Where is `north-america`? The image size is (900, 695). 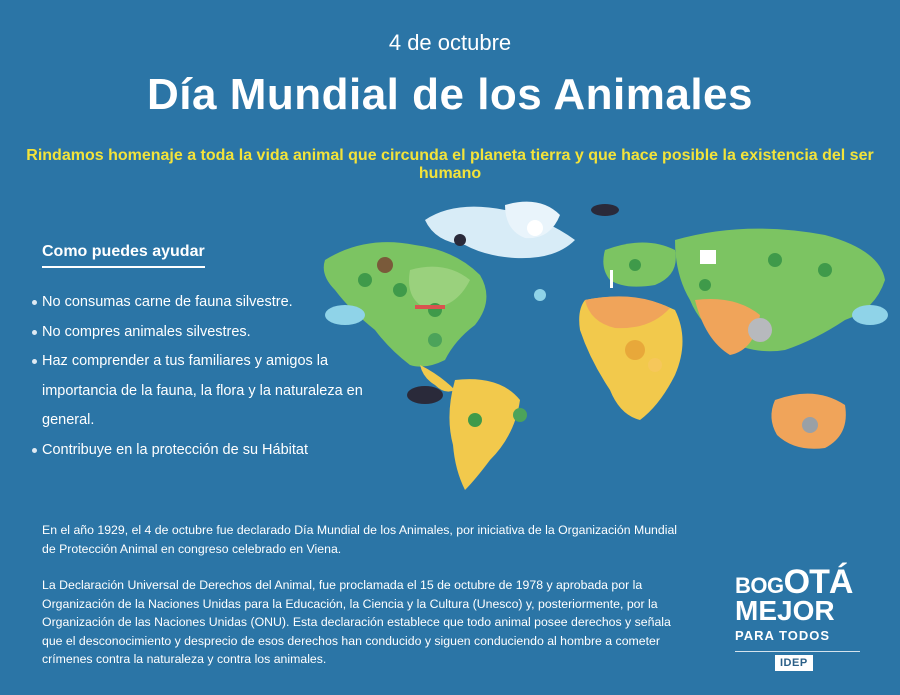 north-america is located at coordinates (405, 304).